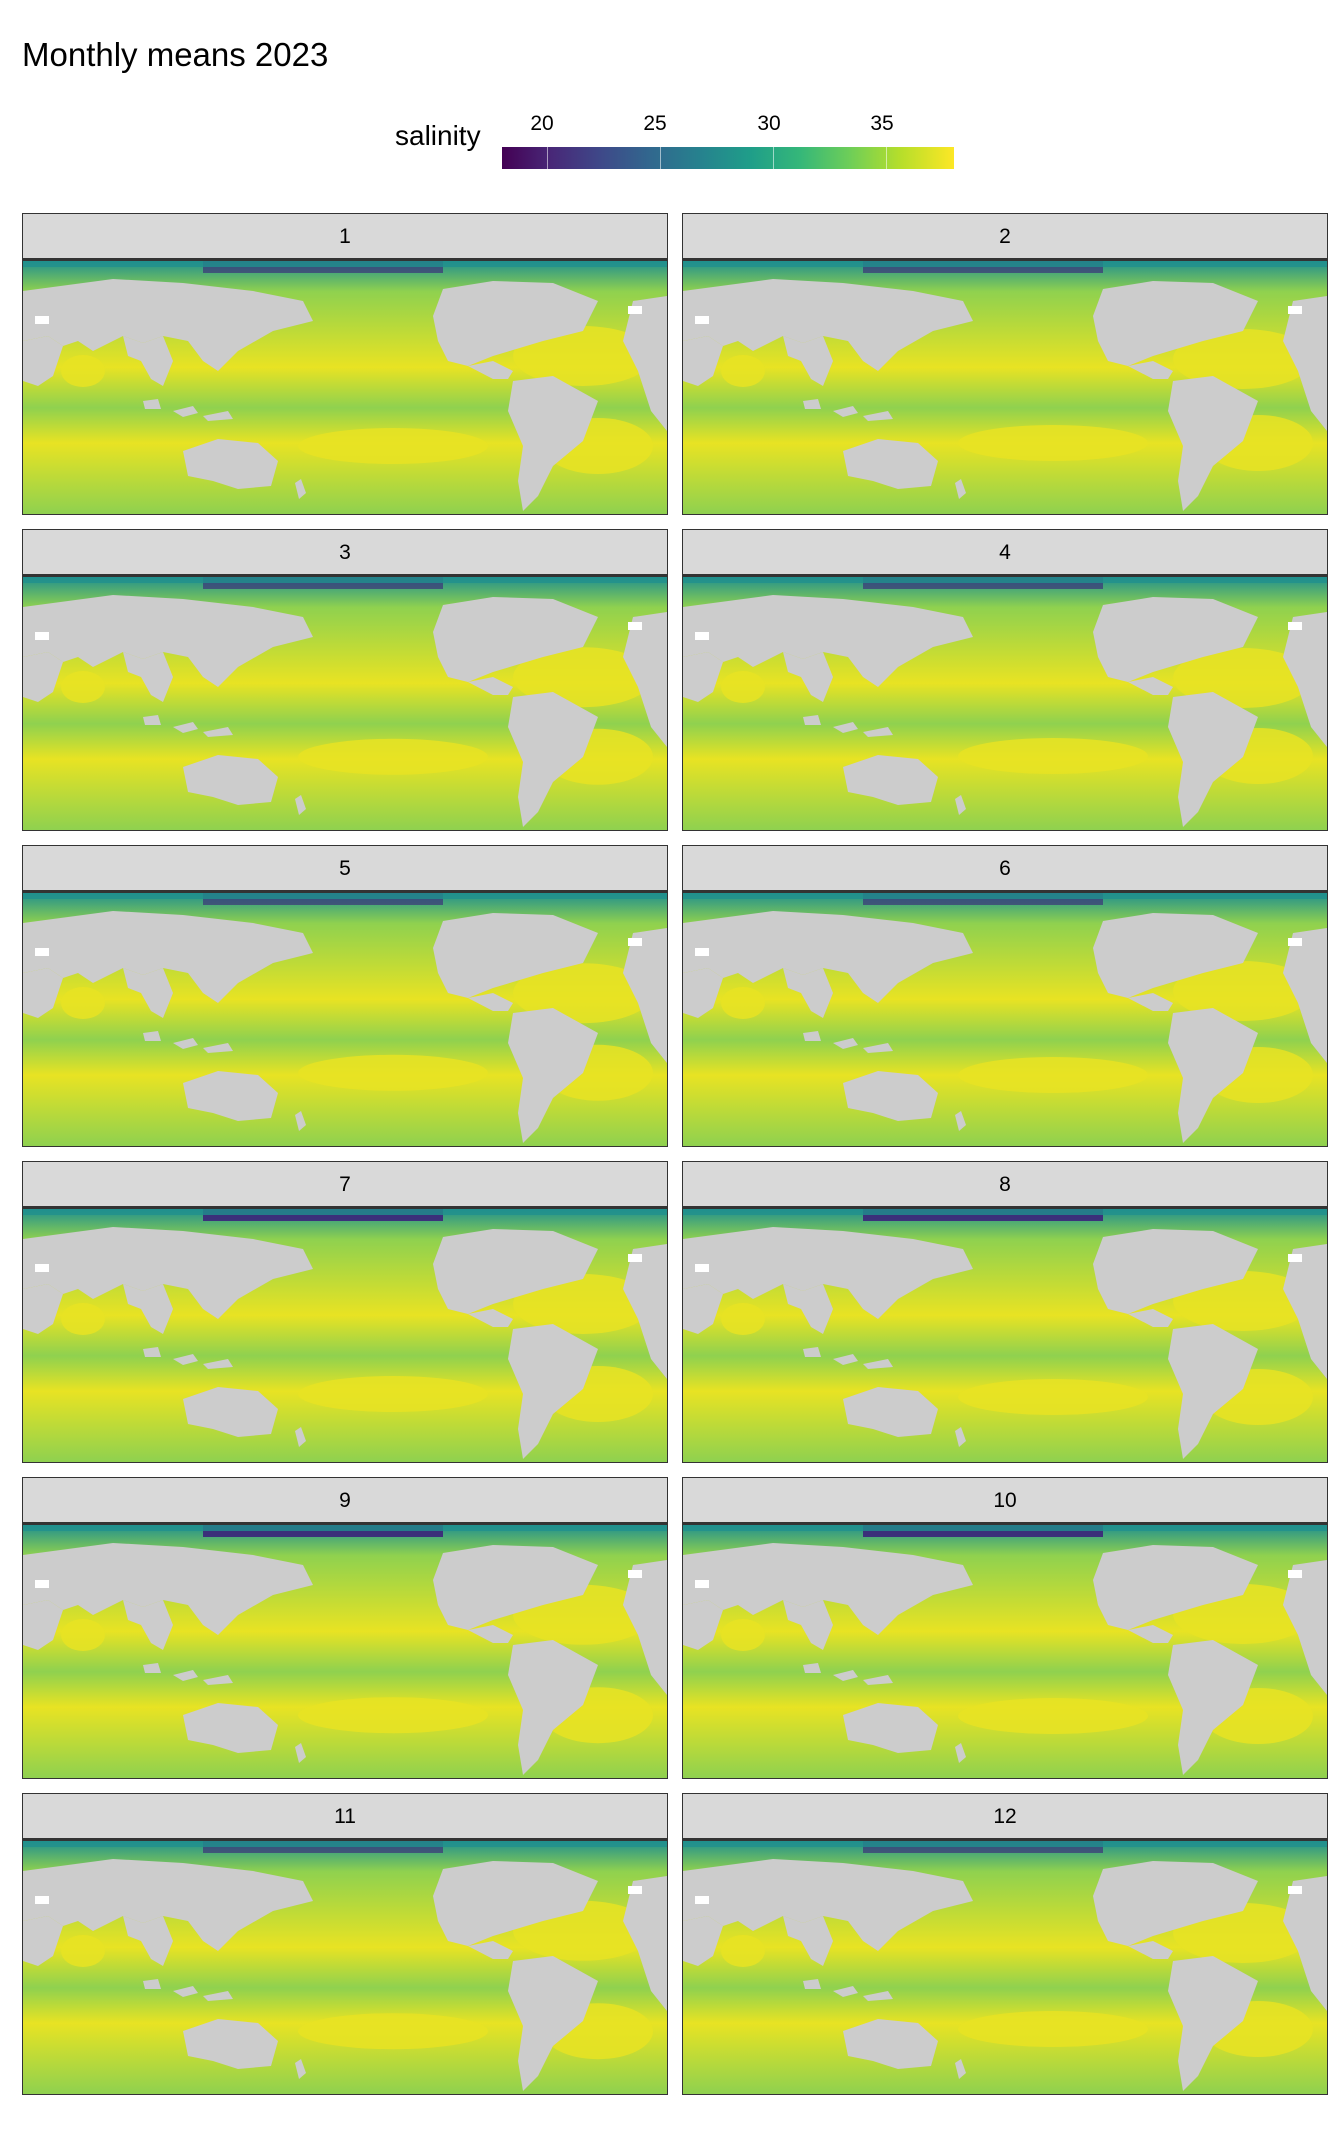 The width and height of the screenshot is (1344, 2150). What do you see at coordinates (769, 123) in the screenshot?
I see `legend-tick-label-30: 30` at bounding box center [769, 123].